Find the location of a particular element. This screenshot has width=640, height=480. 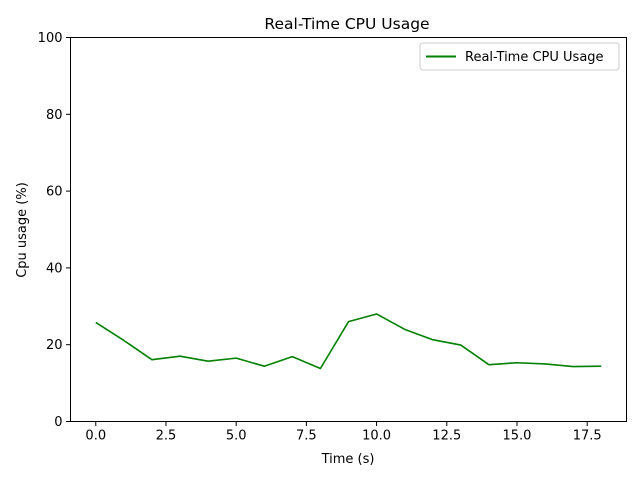

y-tick-label: 0 is located at coordinates (58, 422).